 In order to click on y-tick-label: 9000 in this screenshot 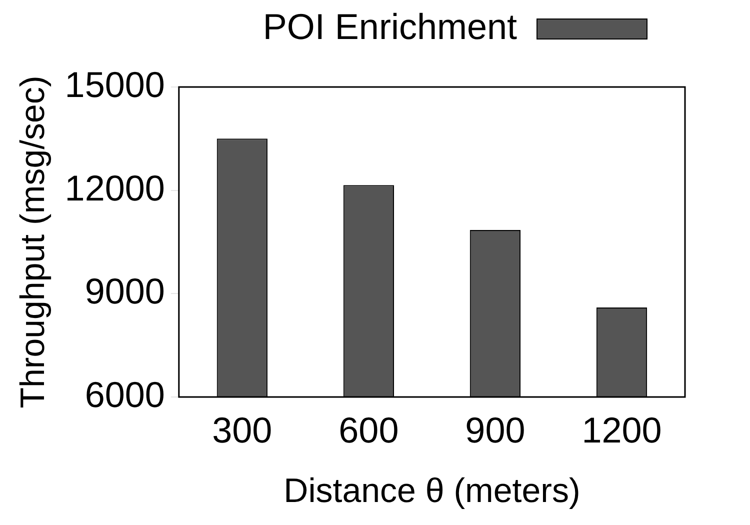, I will do `click(124, 291)`.